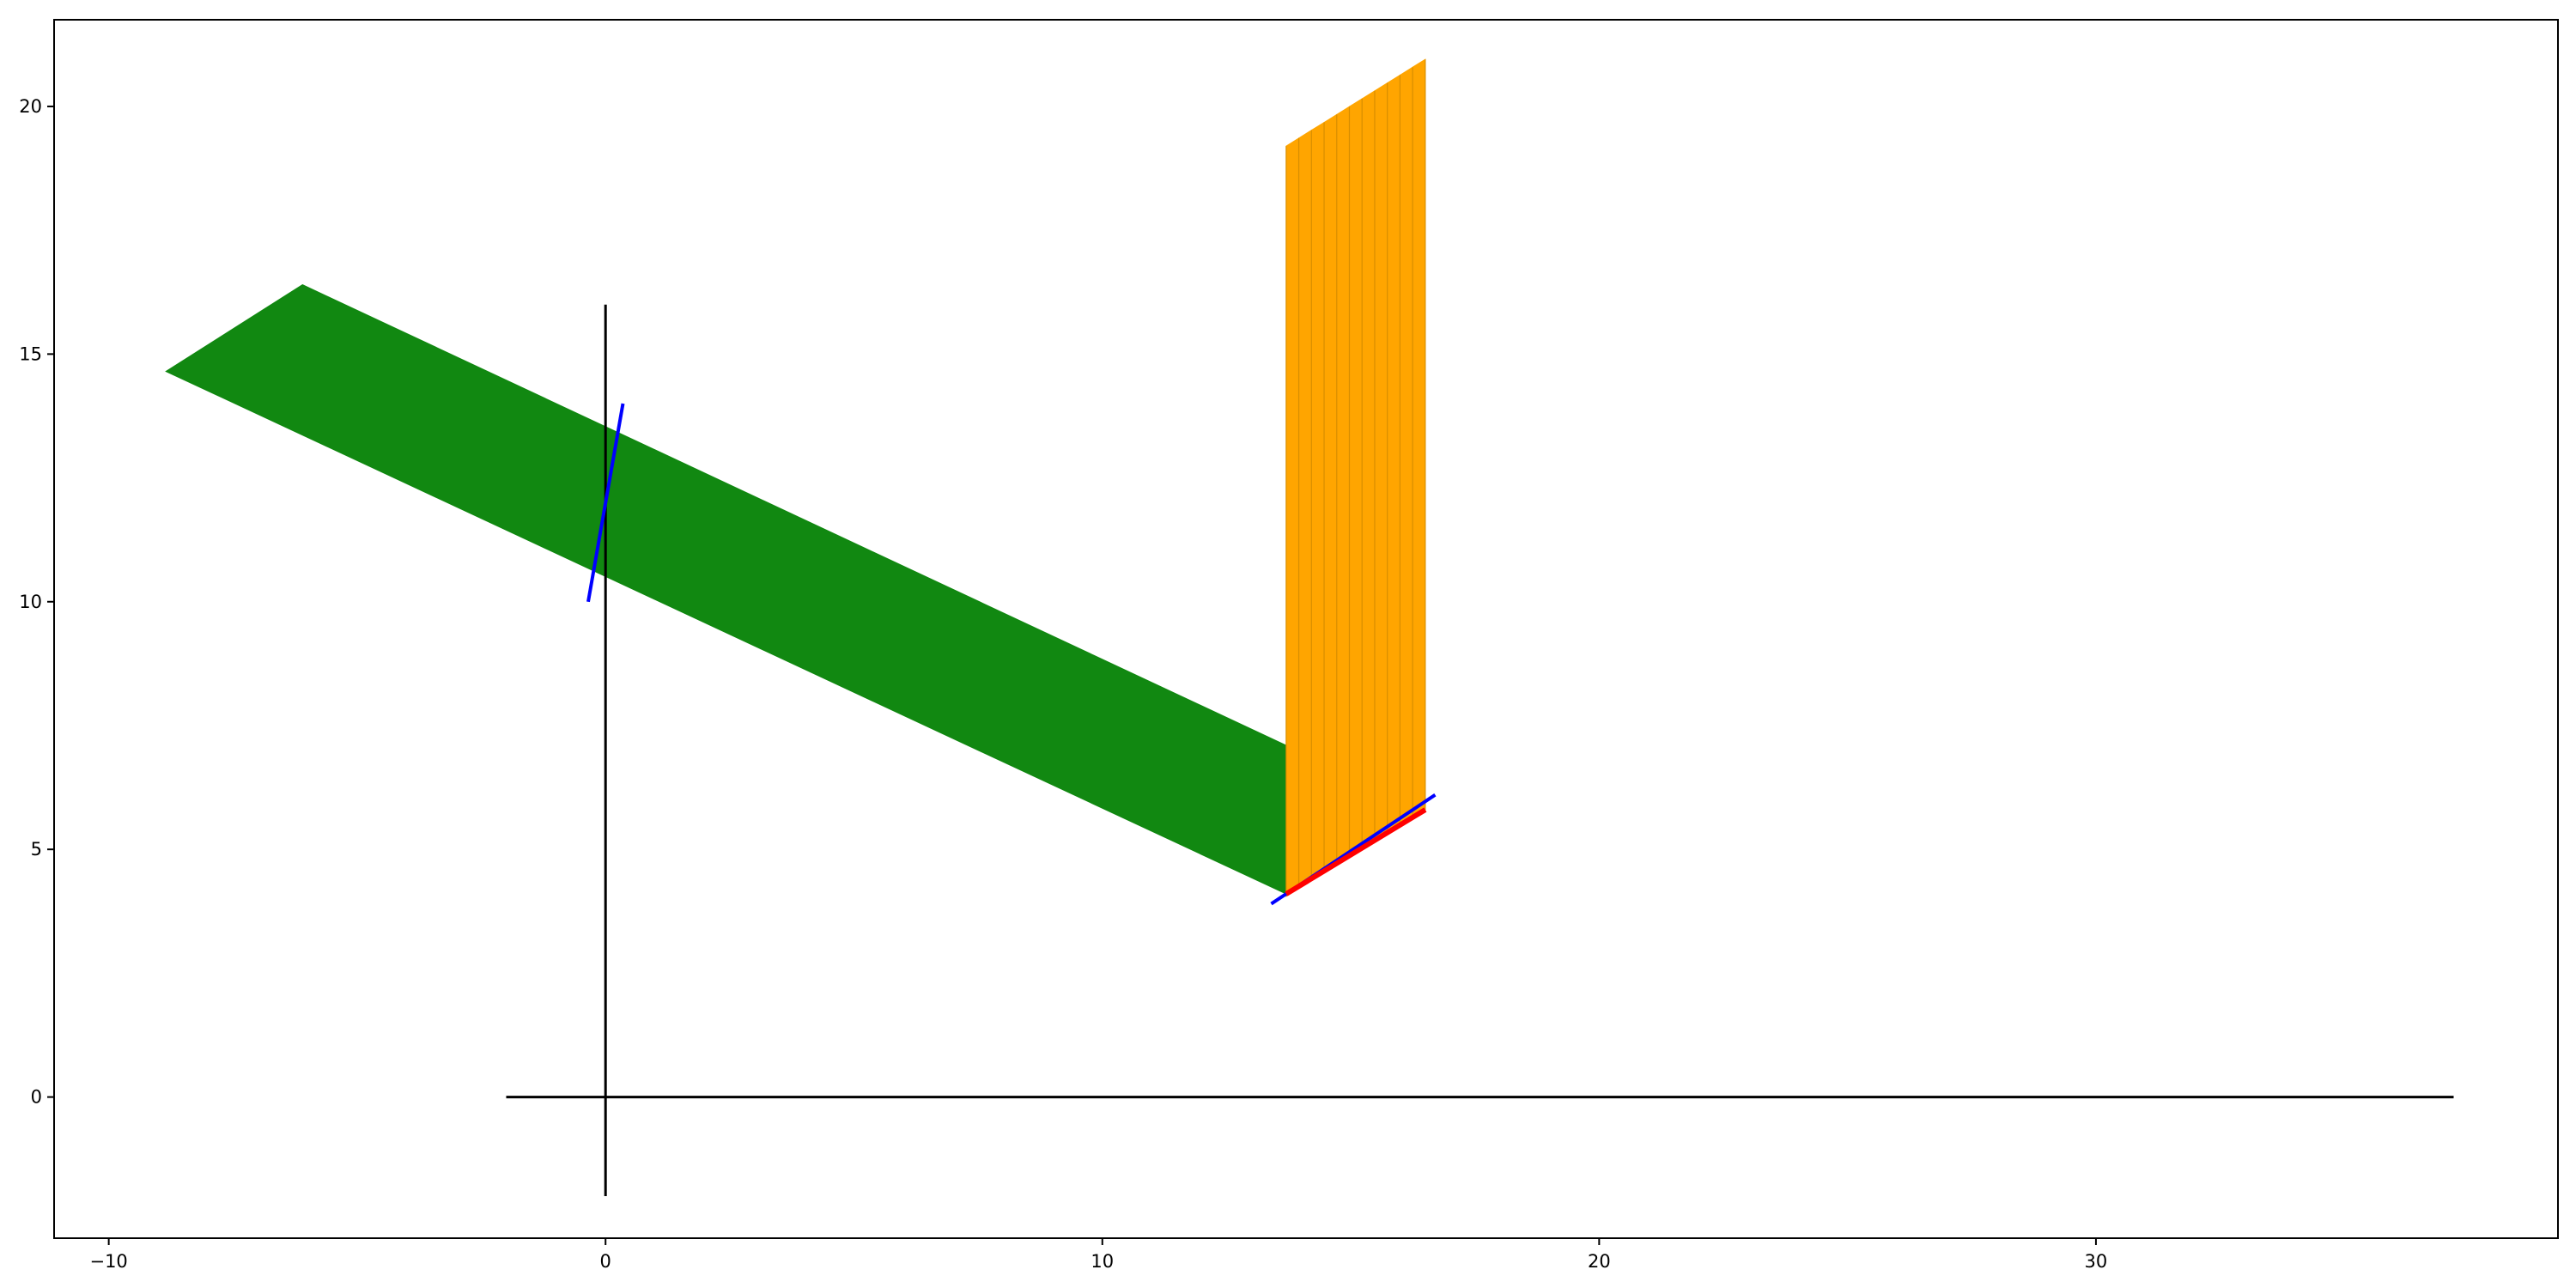 Image resolution: width=2576 pixels, height=1288 pixels. What do you see at coordinates (1102, 1261) in the screenshot?
I see `x-tick-label: 10` at bounding box center [1102, 1261].